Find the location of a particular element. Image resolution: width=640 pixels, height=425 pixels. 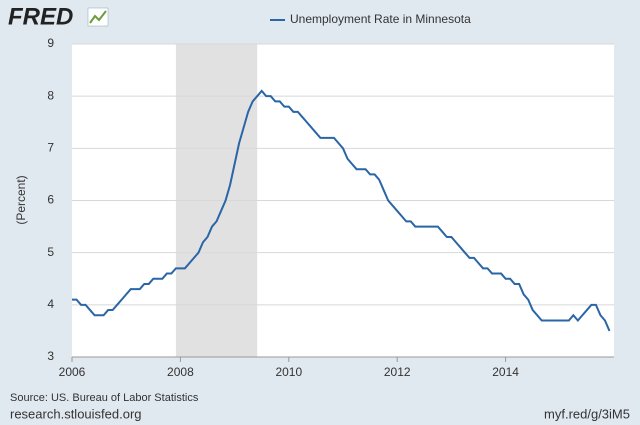

y-tick-label: 6 is located at coordinates (50, 200).